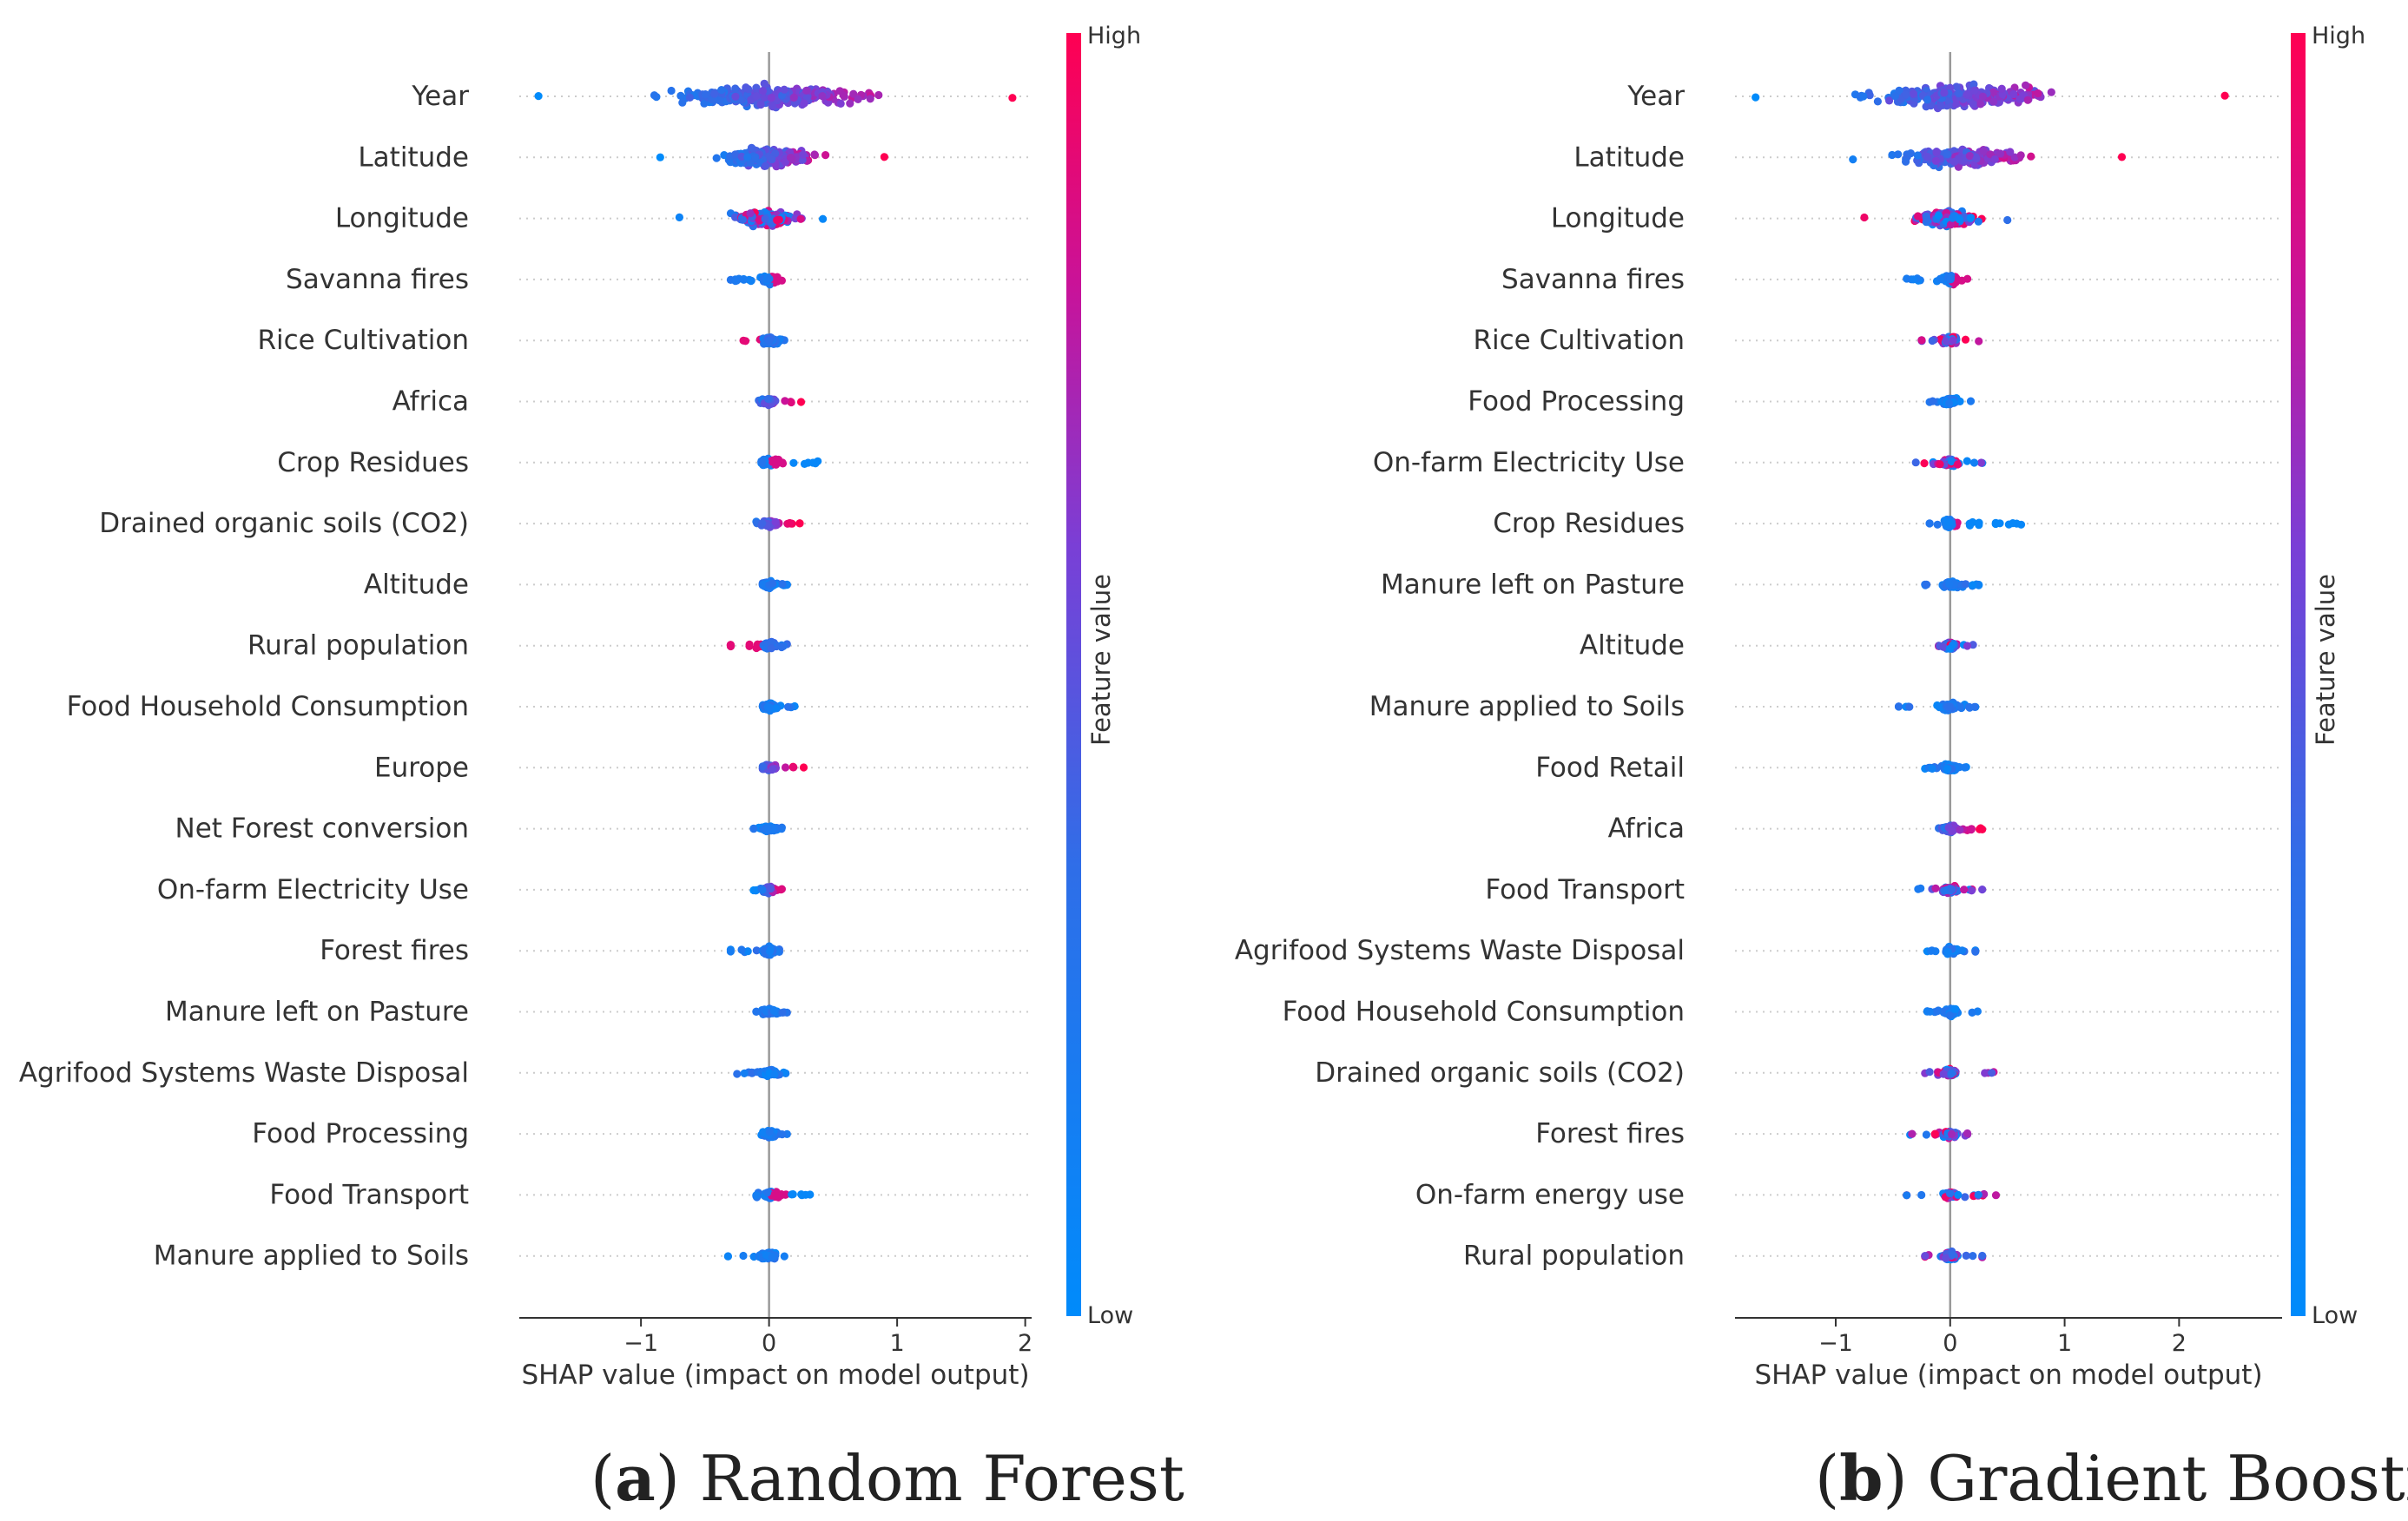 The image size is (2408, 1521). I want to click on colorbar-title: Feature value, so click(2325, 660).